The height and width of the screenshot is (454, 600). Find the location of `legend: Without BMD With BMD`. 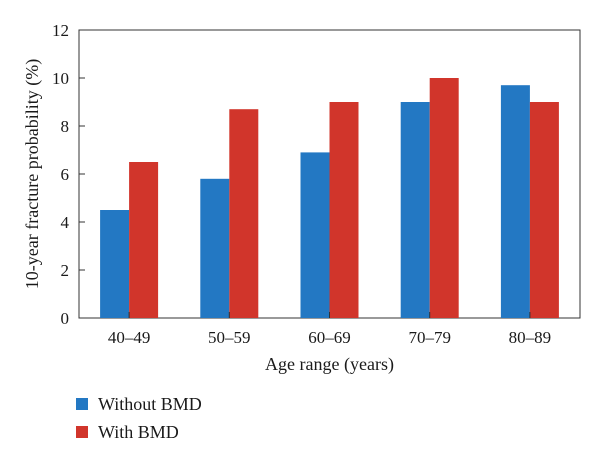

legend: Without BMD With BMD is located at coordinates (139, 420).